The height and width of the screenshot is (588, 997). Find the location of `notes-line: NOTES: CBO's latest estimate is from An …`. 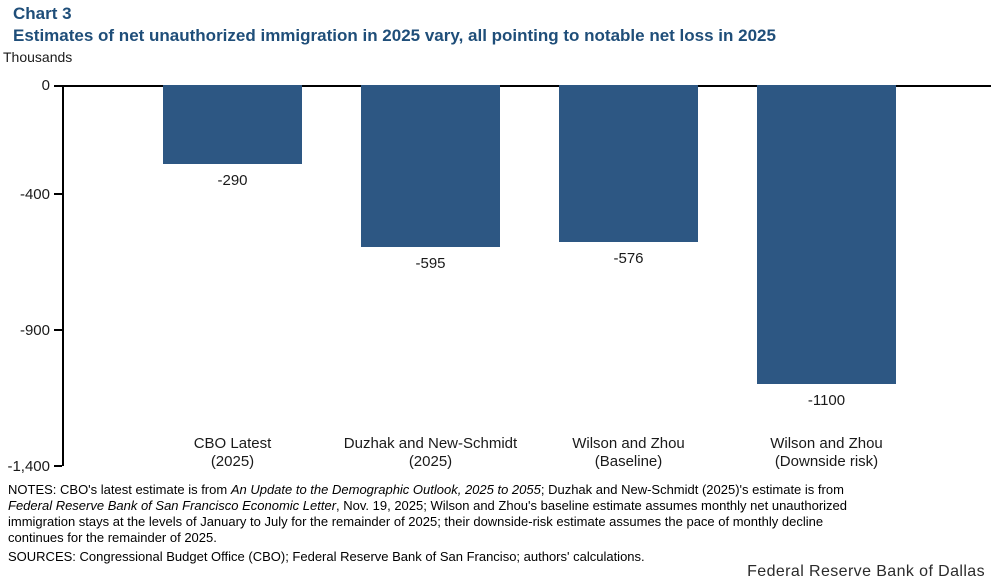

notes-line: NOTES: CBO's latest estimate is from An … is located at coordinates (495, 490).